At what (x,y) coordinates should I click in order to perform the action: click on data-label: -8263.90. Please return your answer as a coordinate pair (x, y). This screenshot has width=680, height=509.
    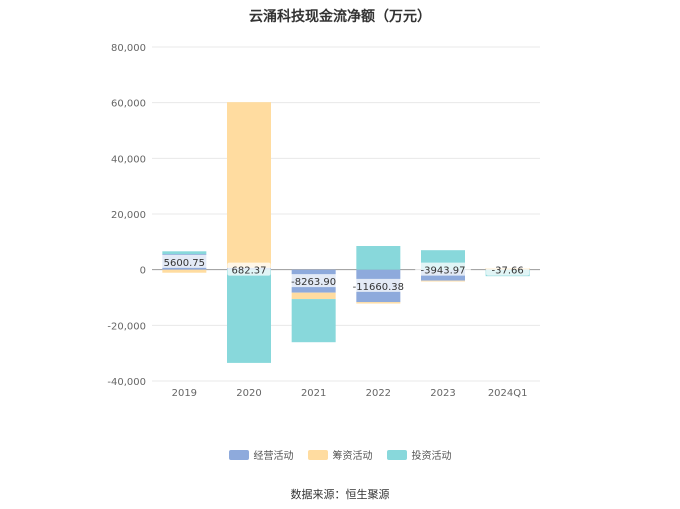
    Looking at the image, I should click on (313, 282).